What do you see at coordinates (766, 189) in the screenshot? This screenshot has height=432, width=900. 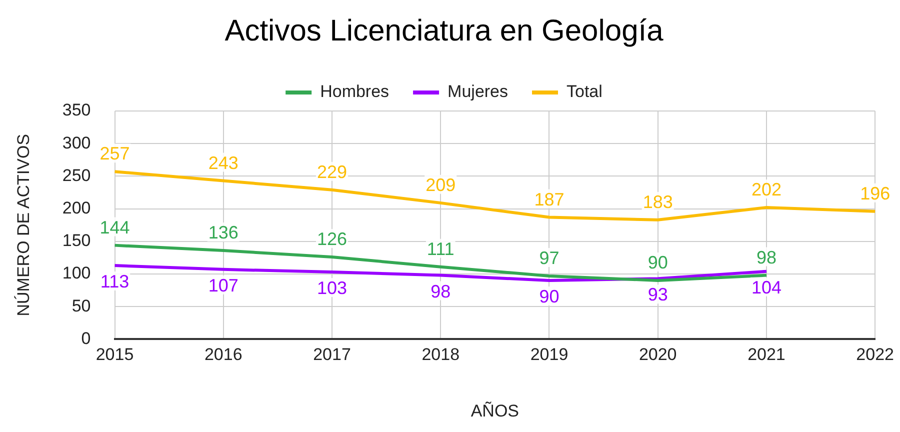 I see `data-label: 202` at bounding box center [766, 189].